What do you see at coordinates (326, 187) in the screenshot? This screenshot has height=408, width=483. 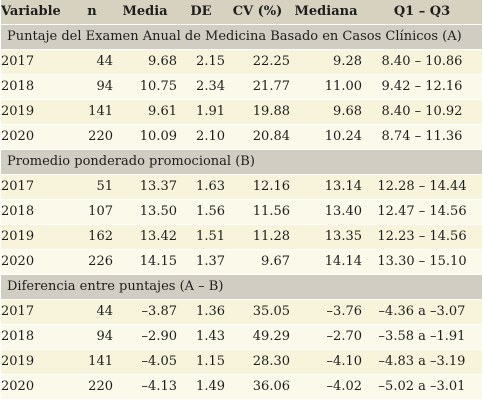 I see `cell-mediana: 13.14` at bounding box center [326, 187].